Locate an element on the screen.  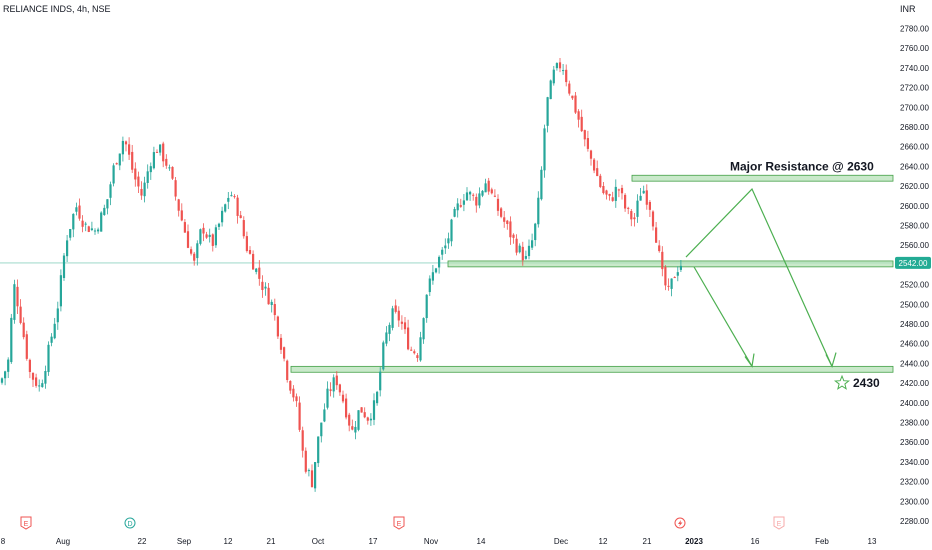
y-tick-label: 2600.00 is located at coordinates (914, 206).